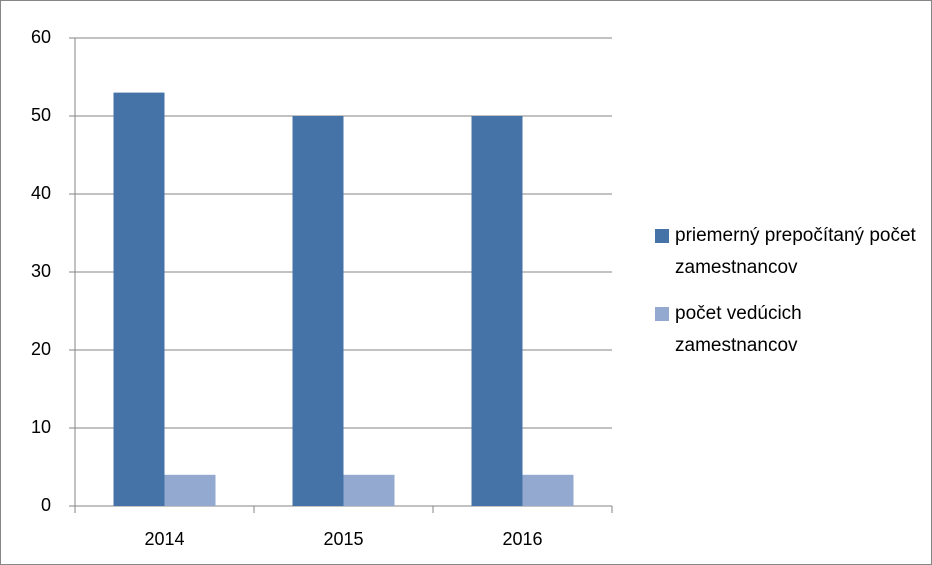 The width and height of the screenshot is (932, 565). Describe the element at coordinates (41, 349) in the screenshot. I see `y-tick-label: 20` at that location.